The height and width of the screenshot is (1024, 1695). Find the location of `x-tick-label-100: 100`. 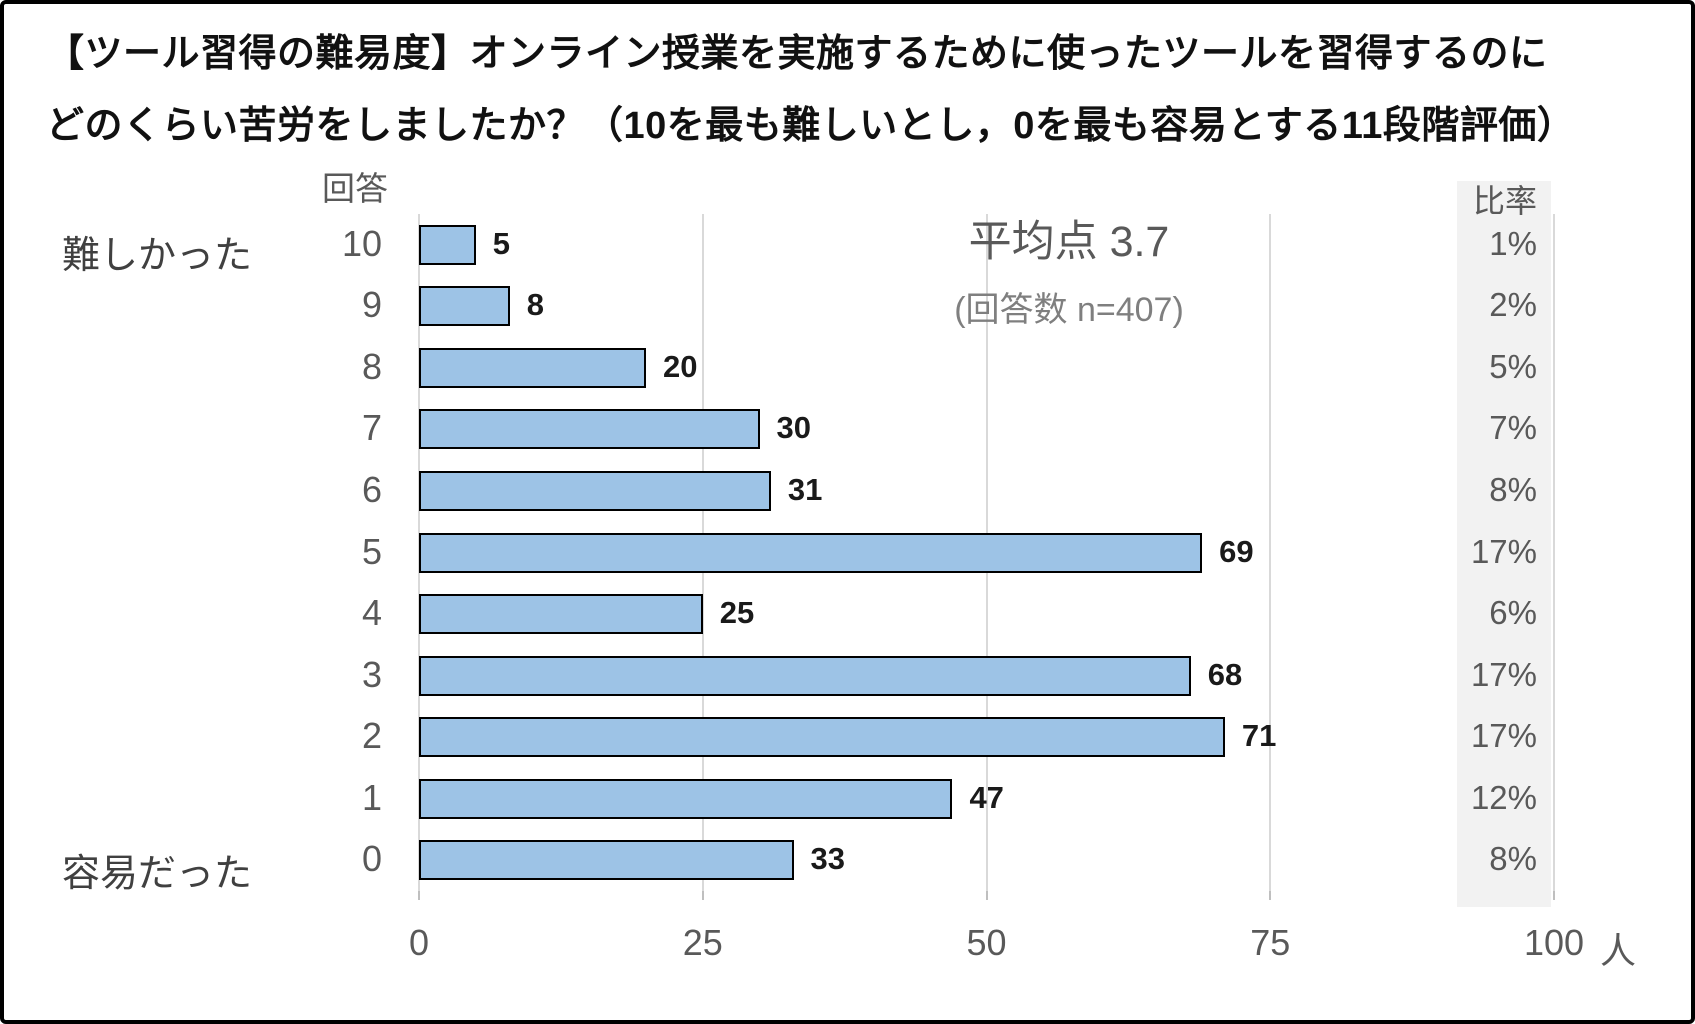

x-tick-label-100: 100 is located at coordinates (1554, 942).